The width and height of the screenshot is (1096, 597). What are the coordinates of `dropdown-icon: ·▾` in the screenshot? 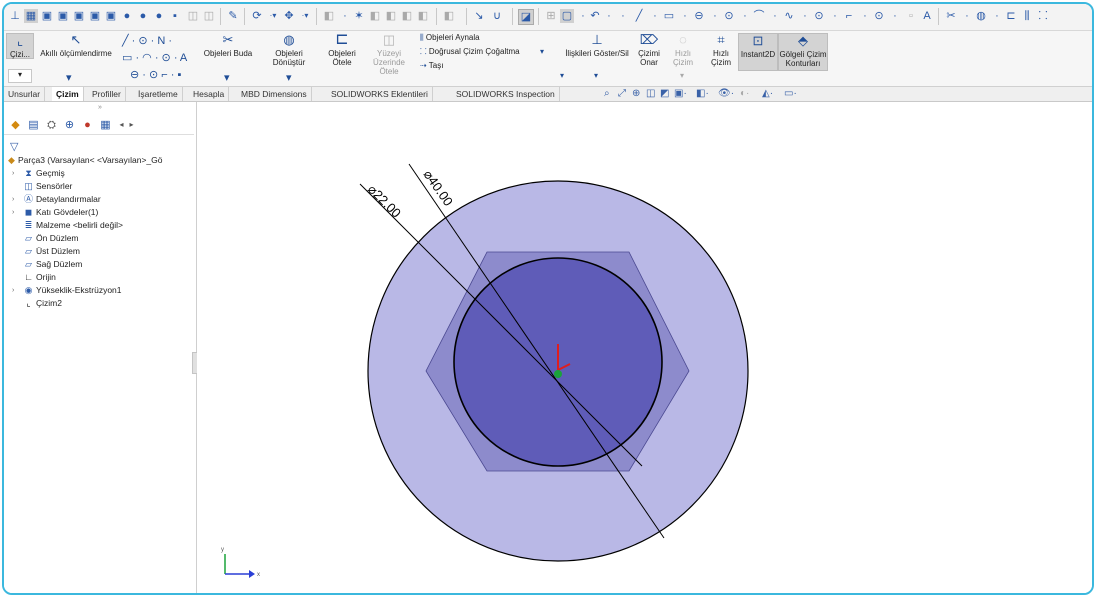 It's located at (305, 15).